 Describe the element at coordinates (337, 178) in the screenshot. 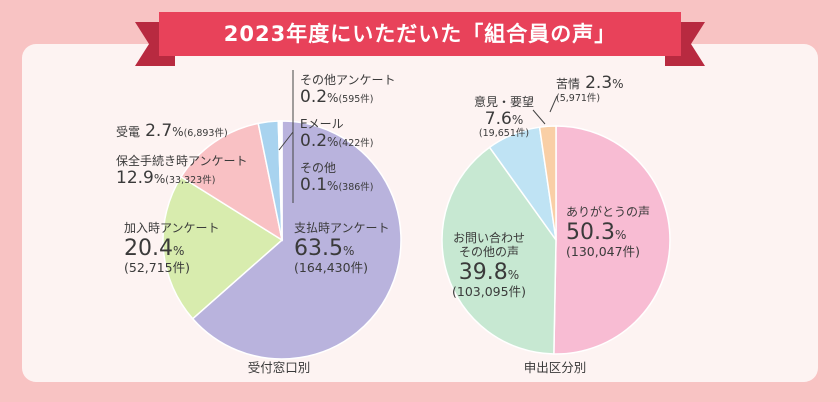

I see `label-sonota: その他 0.1%(386件)` at that location.